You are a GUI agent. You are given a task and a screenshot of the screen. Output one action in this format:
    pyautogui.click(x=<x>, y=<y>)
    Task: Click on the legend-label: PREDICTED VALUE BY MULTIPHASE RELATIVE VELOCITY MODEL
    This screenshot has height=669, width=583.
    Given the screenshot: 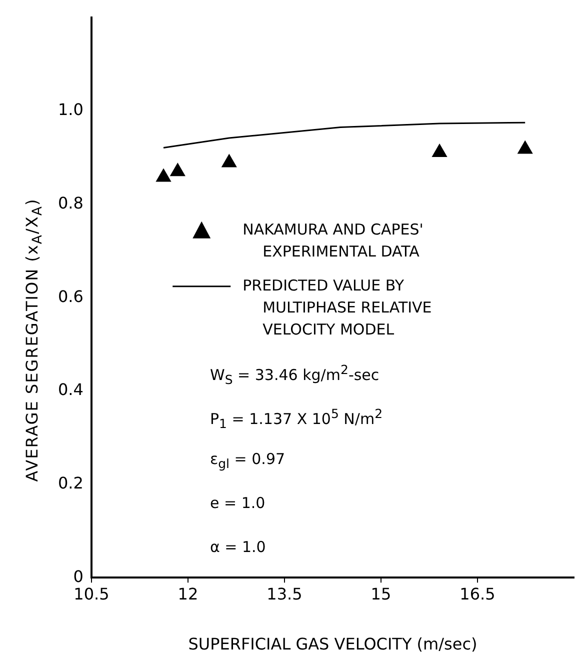 What is the action you would take?
    pyautogui.click(x=337, y=307)
    